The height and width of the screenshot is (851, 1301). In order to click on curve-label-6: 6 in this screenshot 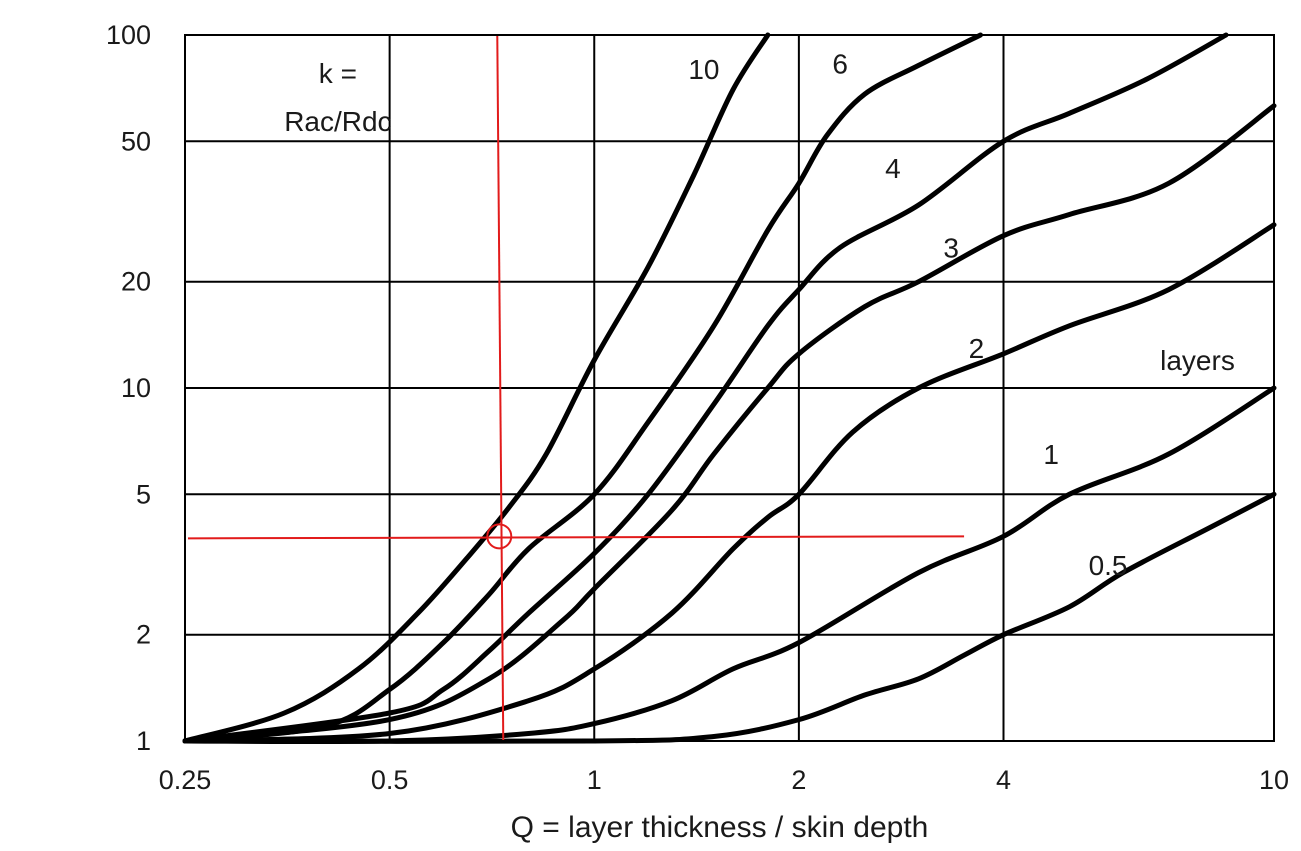, I will do `click(840, 64)`.